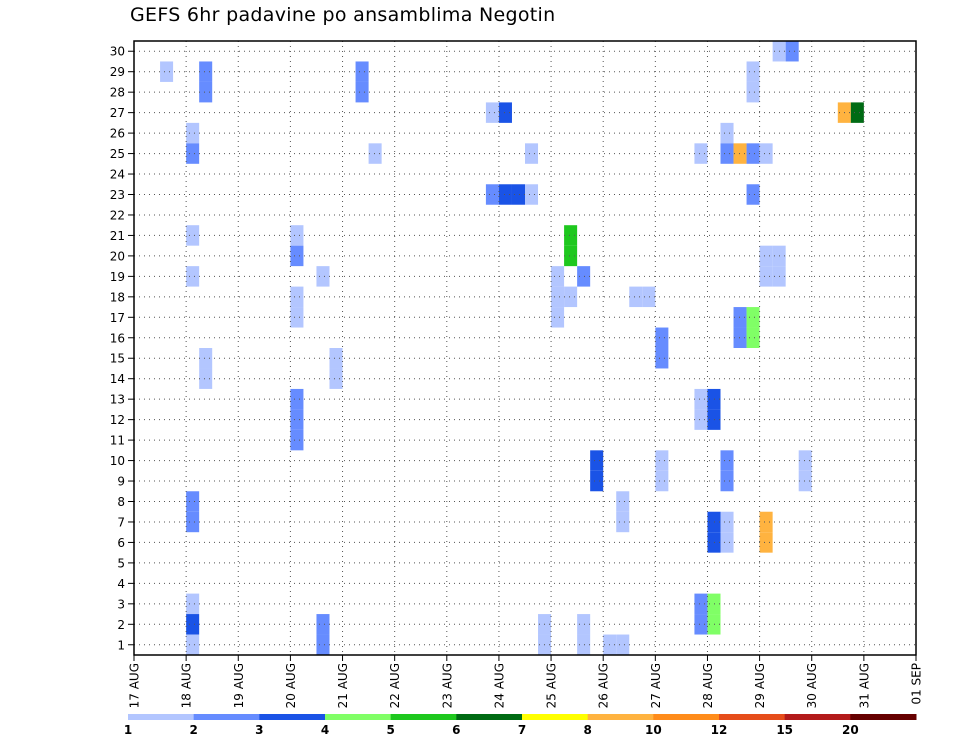 This screenshot has width=960, height=742. Describe the element at coordinates (117, 400) in the screenshot. I see `y-tick-label: 13` at that location.